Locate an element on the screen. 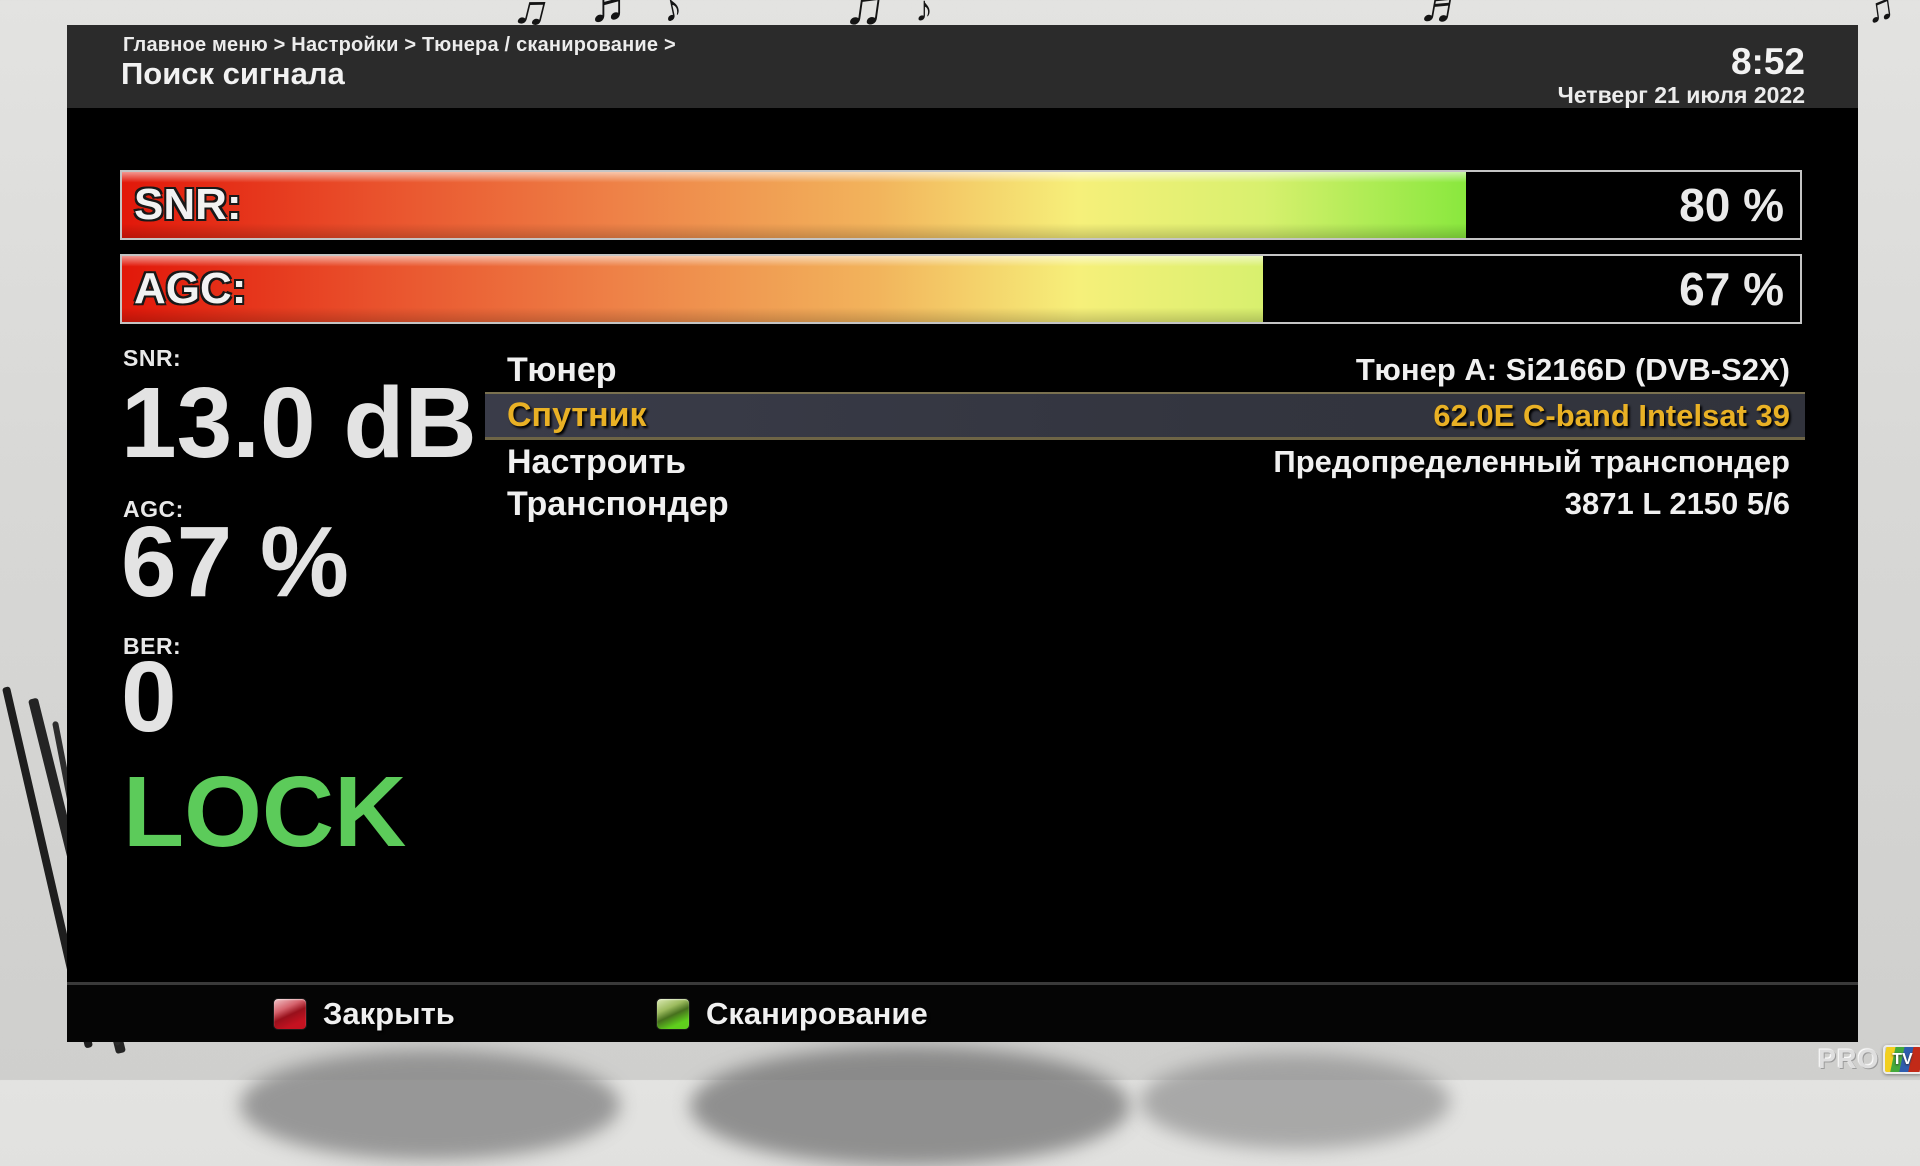 This screenshot has width=1920, height=1166. page-title: Поиск сигнала is located at coordinates (233, 73).